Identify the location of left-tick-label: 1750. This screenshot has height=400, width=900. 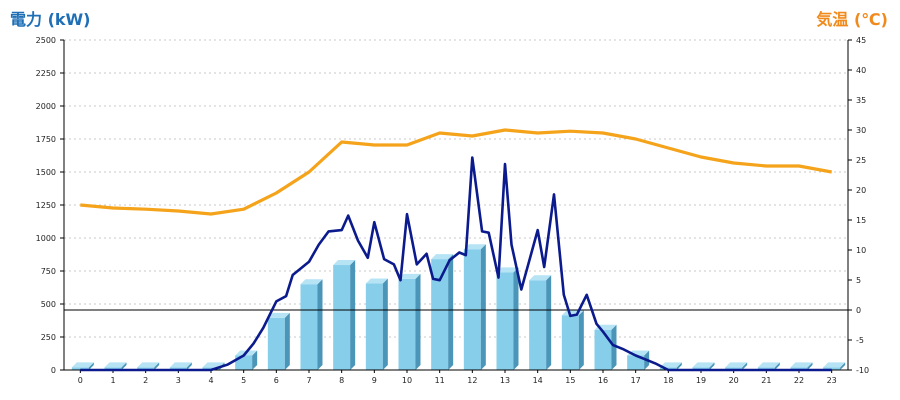
(46, 139).